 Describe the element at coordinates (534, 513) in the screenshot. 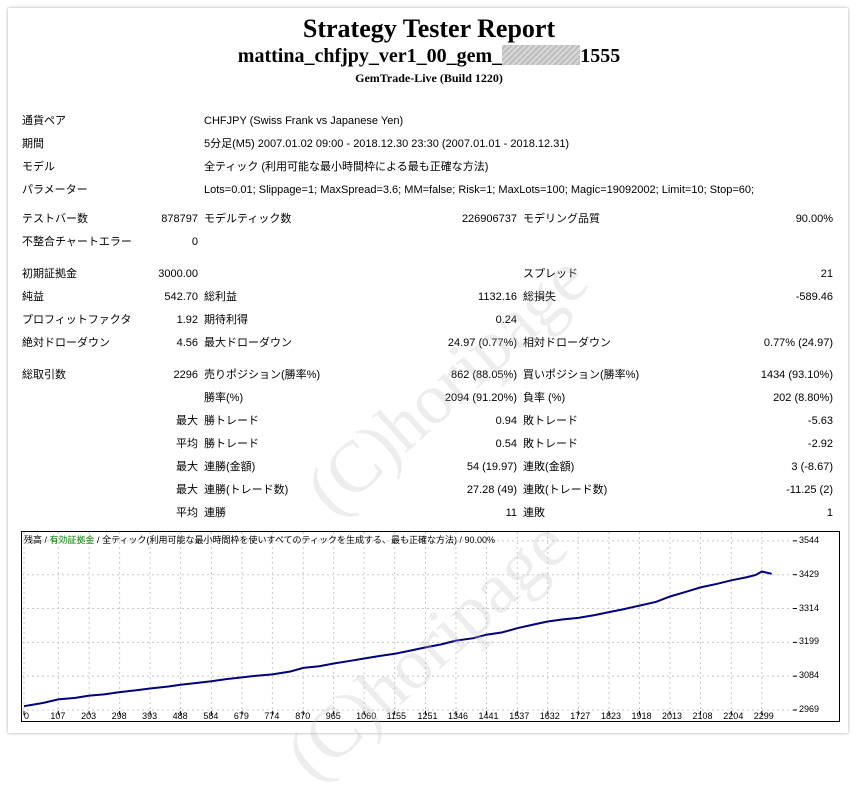

I see `avg-cons-losses-label: 連敗` at that location.